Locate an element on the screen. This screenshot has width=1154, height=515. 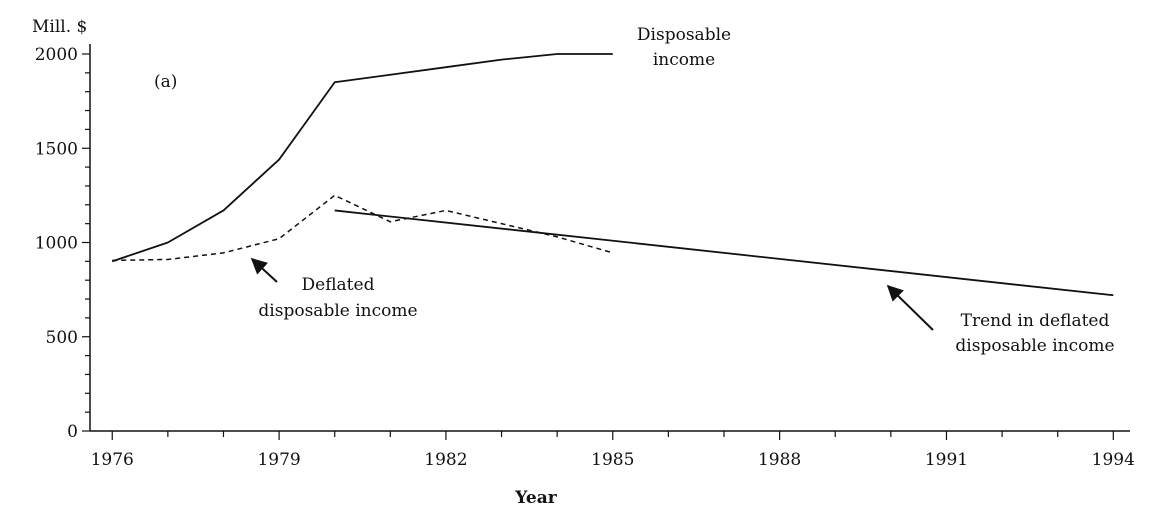
panel-label: (a) is located at coordinates (165, 82).